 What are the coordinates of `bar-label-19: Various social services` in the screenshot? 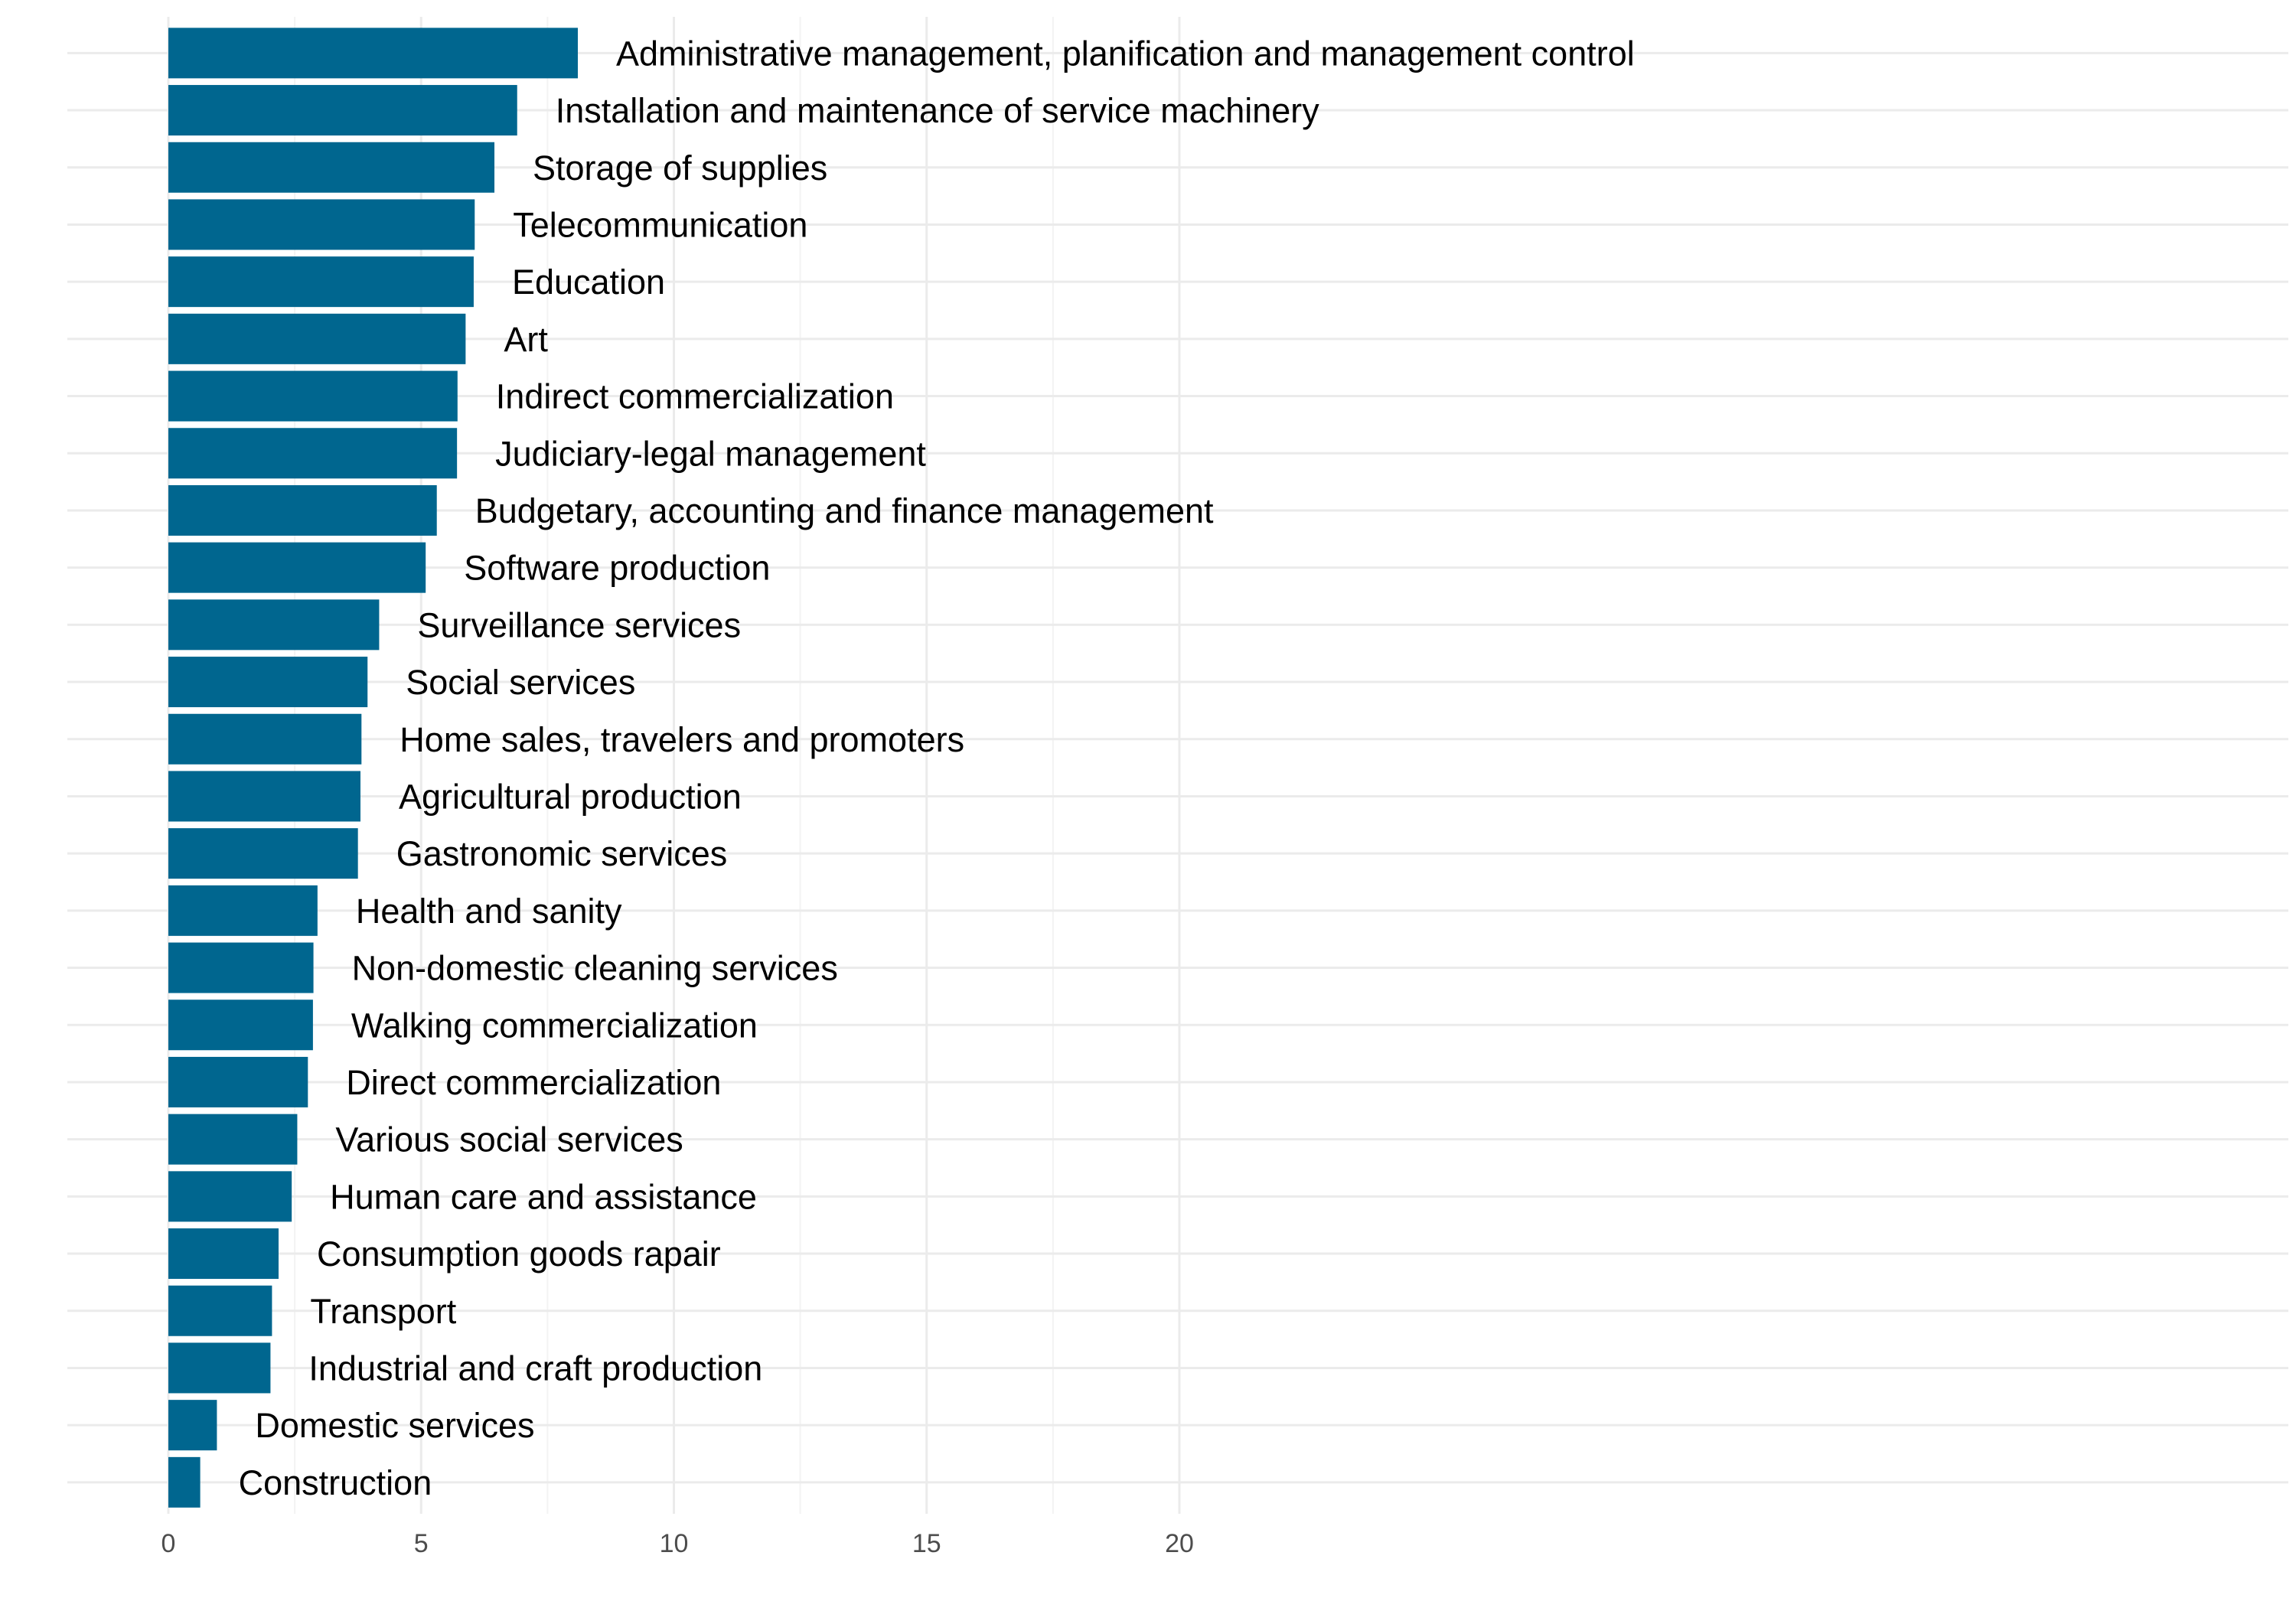 It's located at (509, 1139).